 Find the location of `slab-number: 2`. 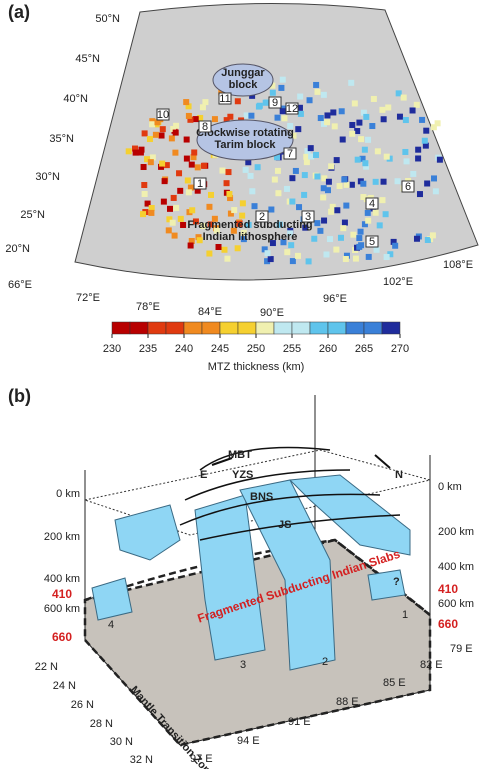

slab-number: 2 is located at coordinates (262, 217).